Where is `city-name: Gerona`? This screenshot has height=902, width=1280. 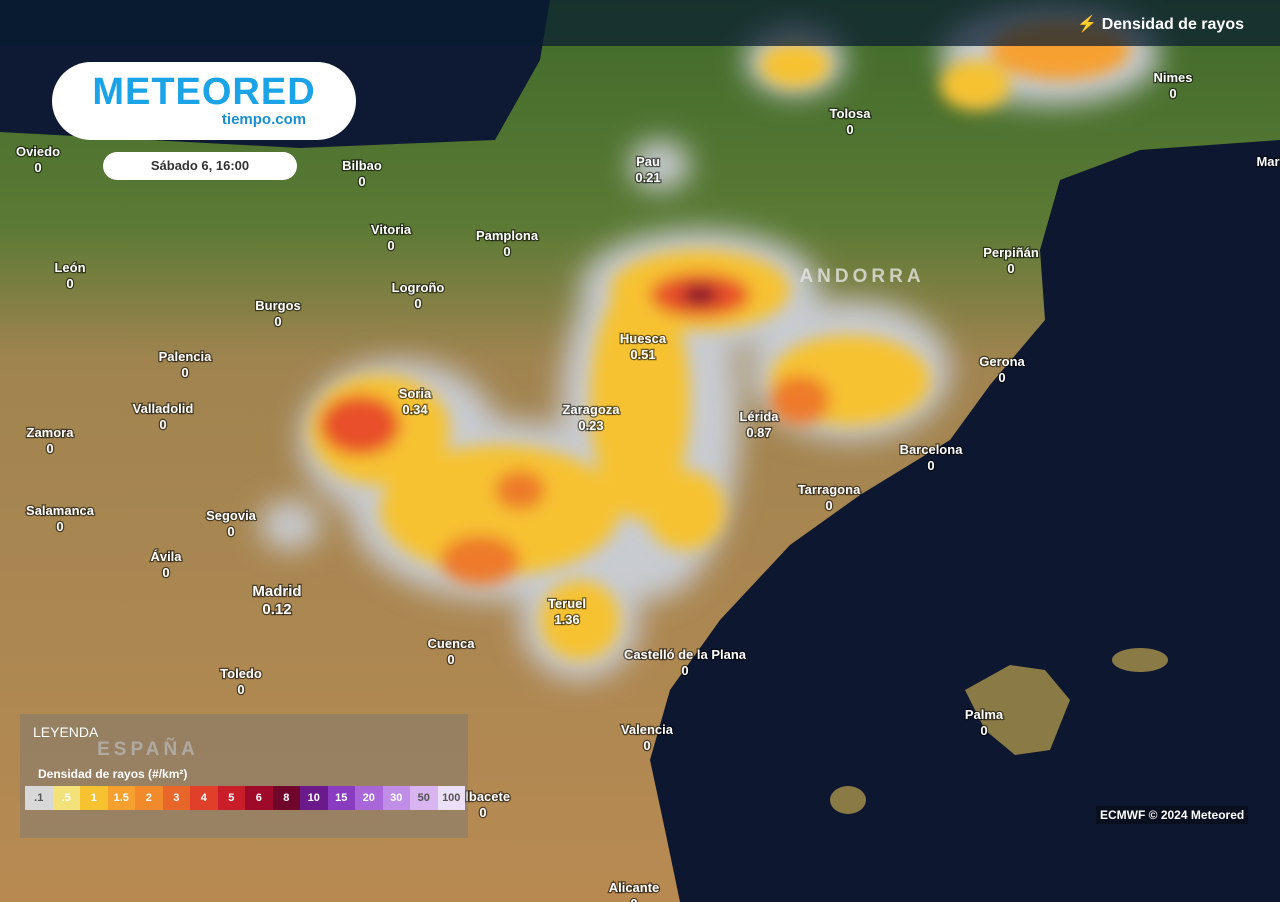
city-name: Gerona is located at coordinates (1002, 361).